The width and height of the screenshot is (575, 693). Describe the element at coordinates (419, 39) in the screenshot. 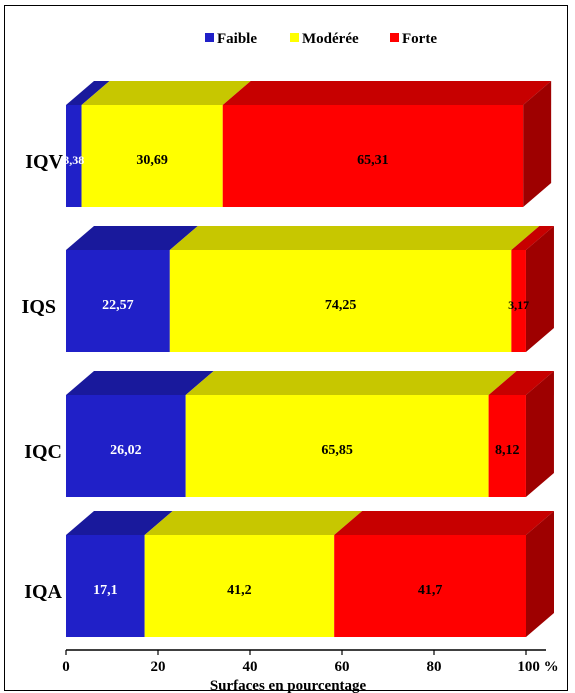

I see `legend-label-forte: Forte` at that location.